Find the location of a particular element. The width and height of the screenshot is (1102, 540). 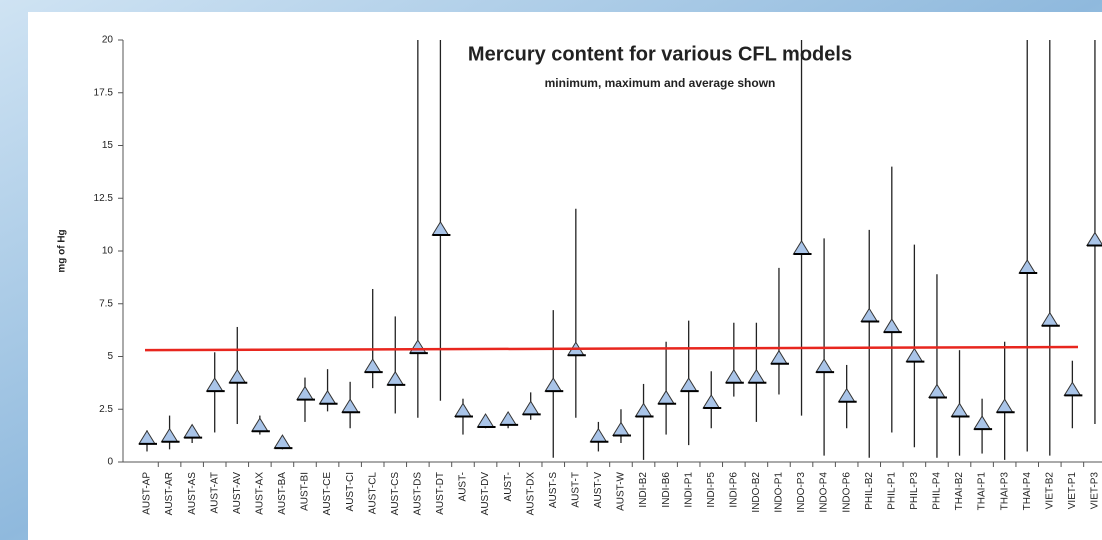

x-tick-label: AUST-AR is located at coordinates (169, 493).